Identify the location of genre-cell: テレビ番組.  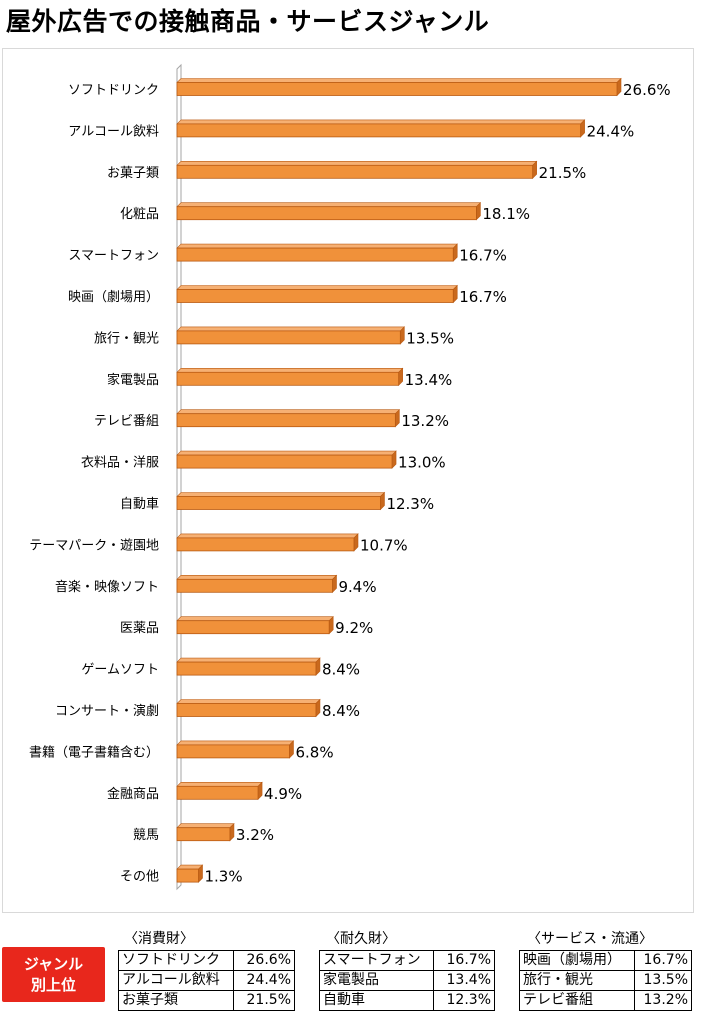
(577, 1000).